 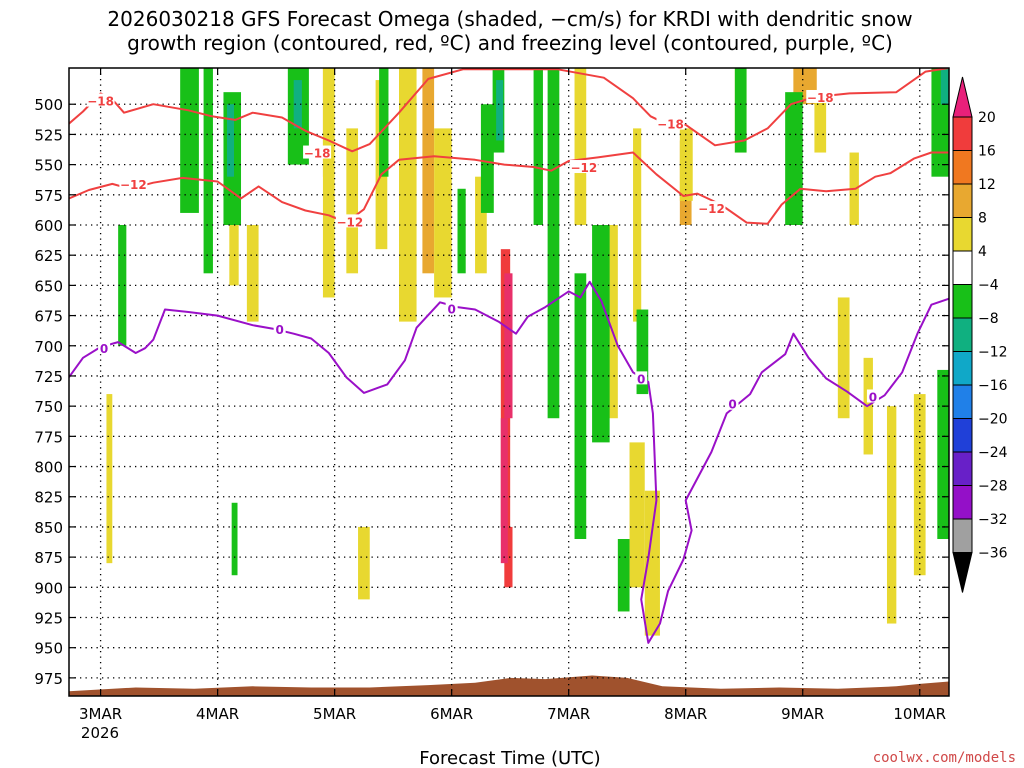 I want to click on terrain-layer, so click(x=509, y=685).